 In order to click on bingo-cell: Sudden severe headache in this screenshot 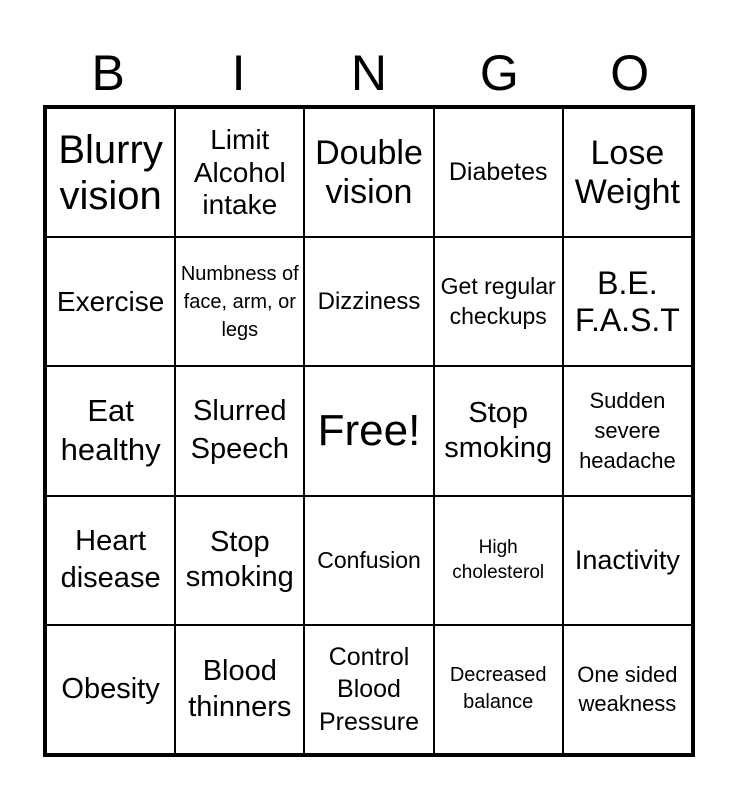, I will do `click(627, 431)`.